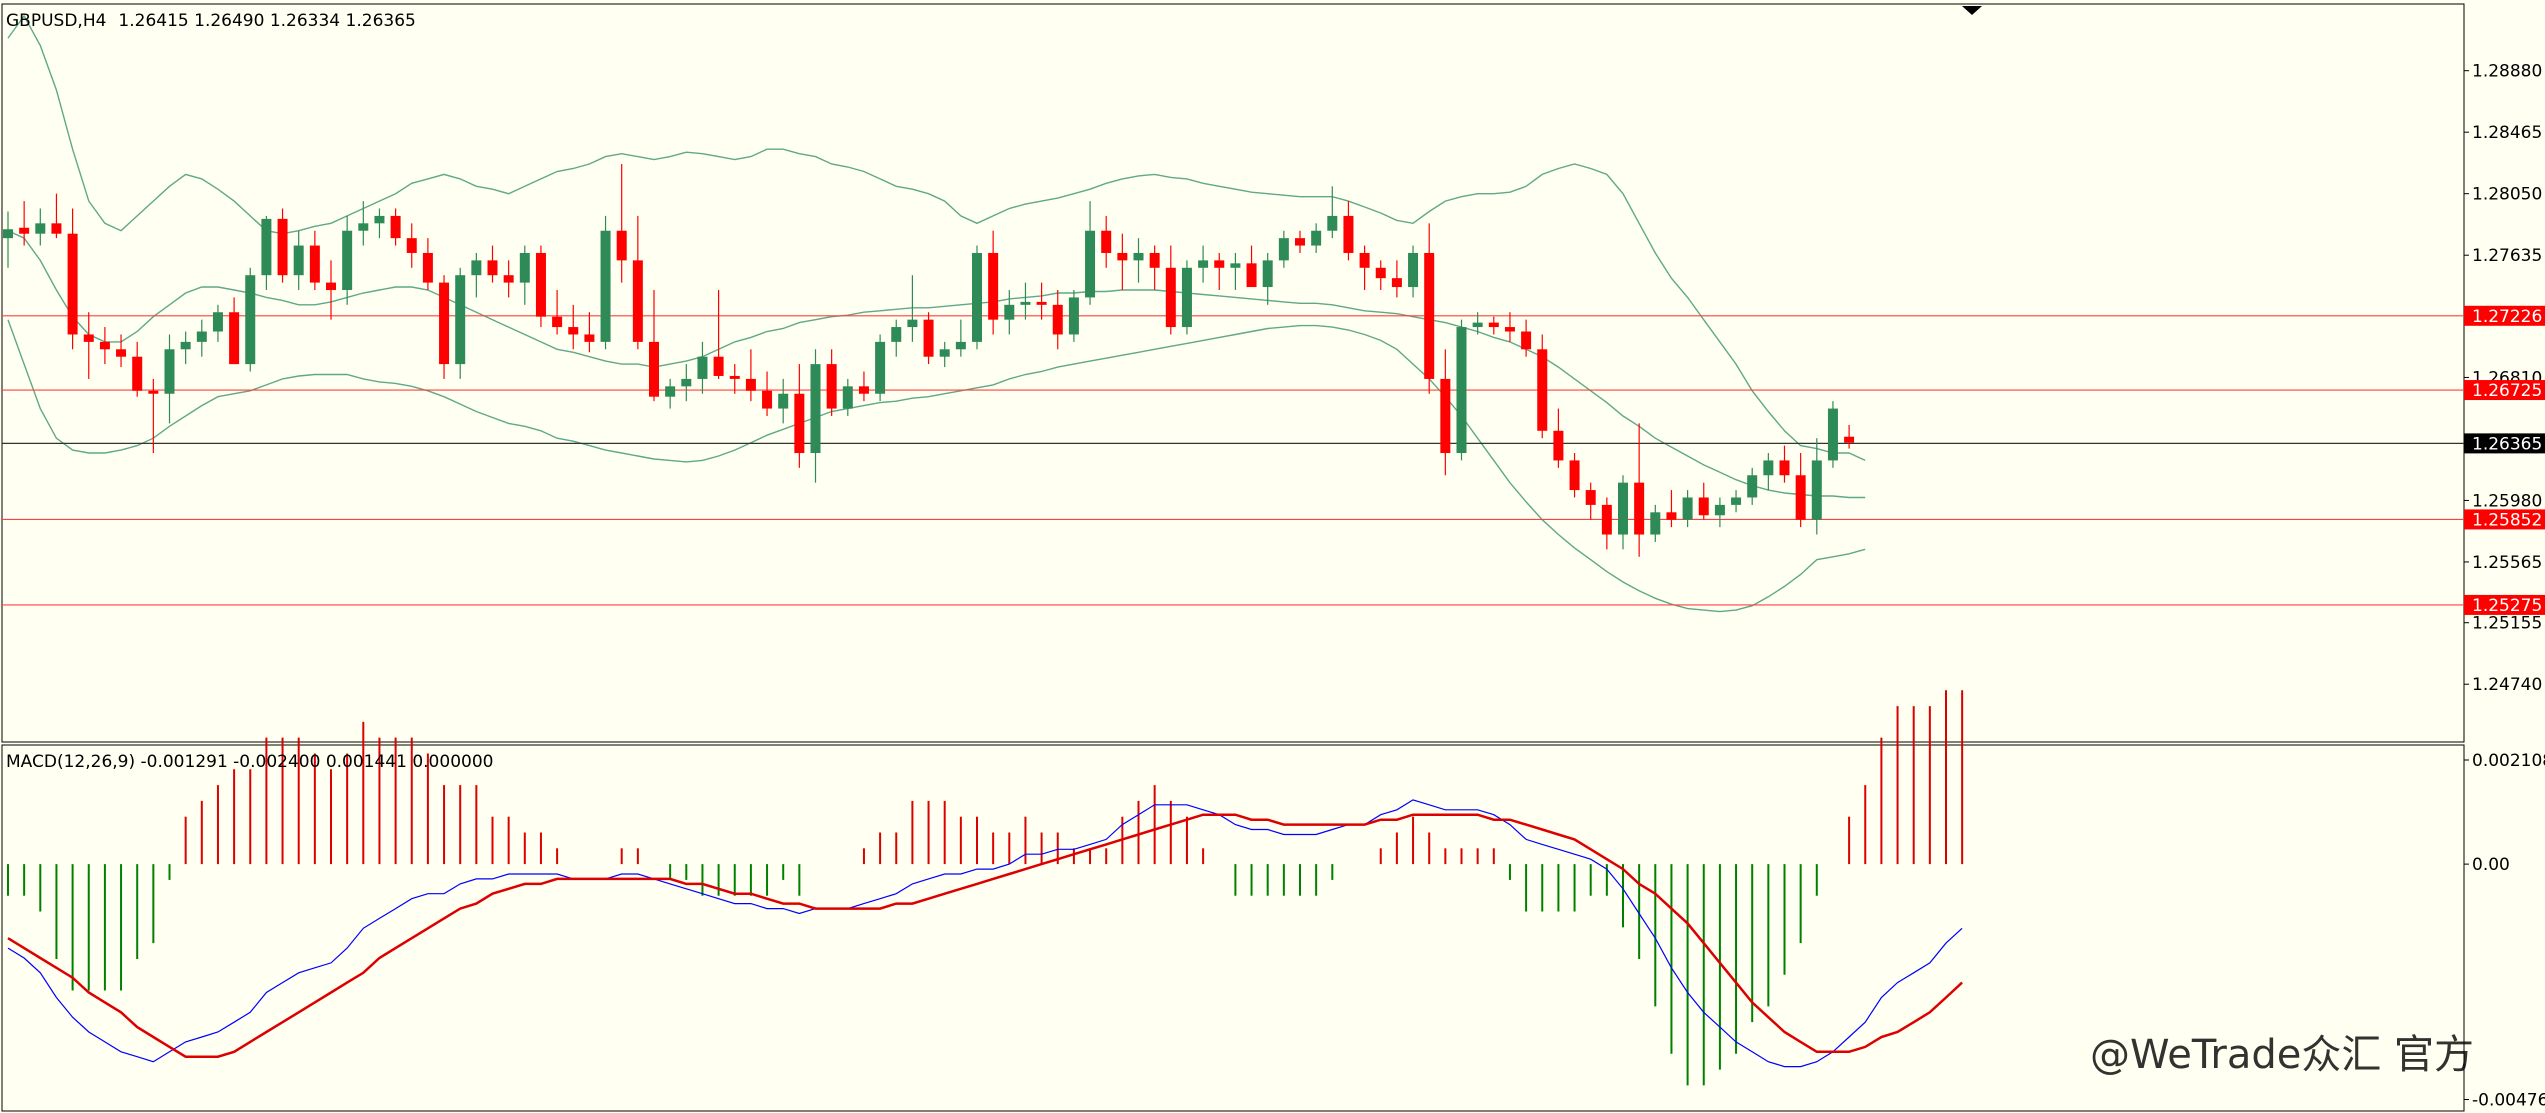  I want to click on level-tag-label: 1.25275, so click(2507, 606).